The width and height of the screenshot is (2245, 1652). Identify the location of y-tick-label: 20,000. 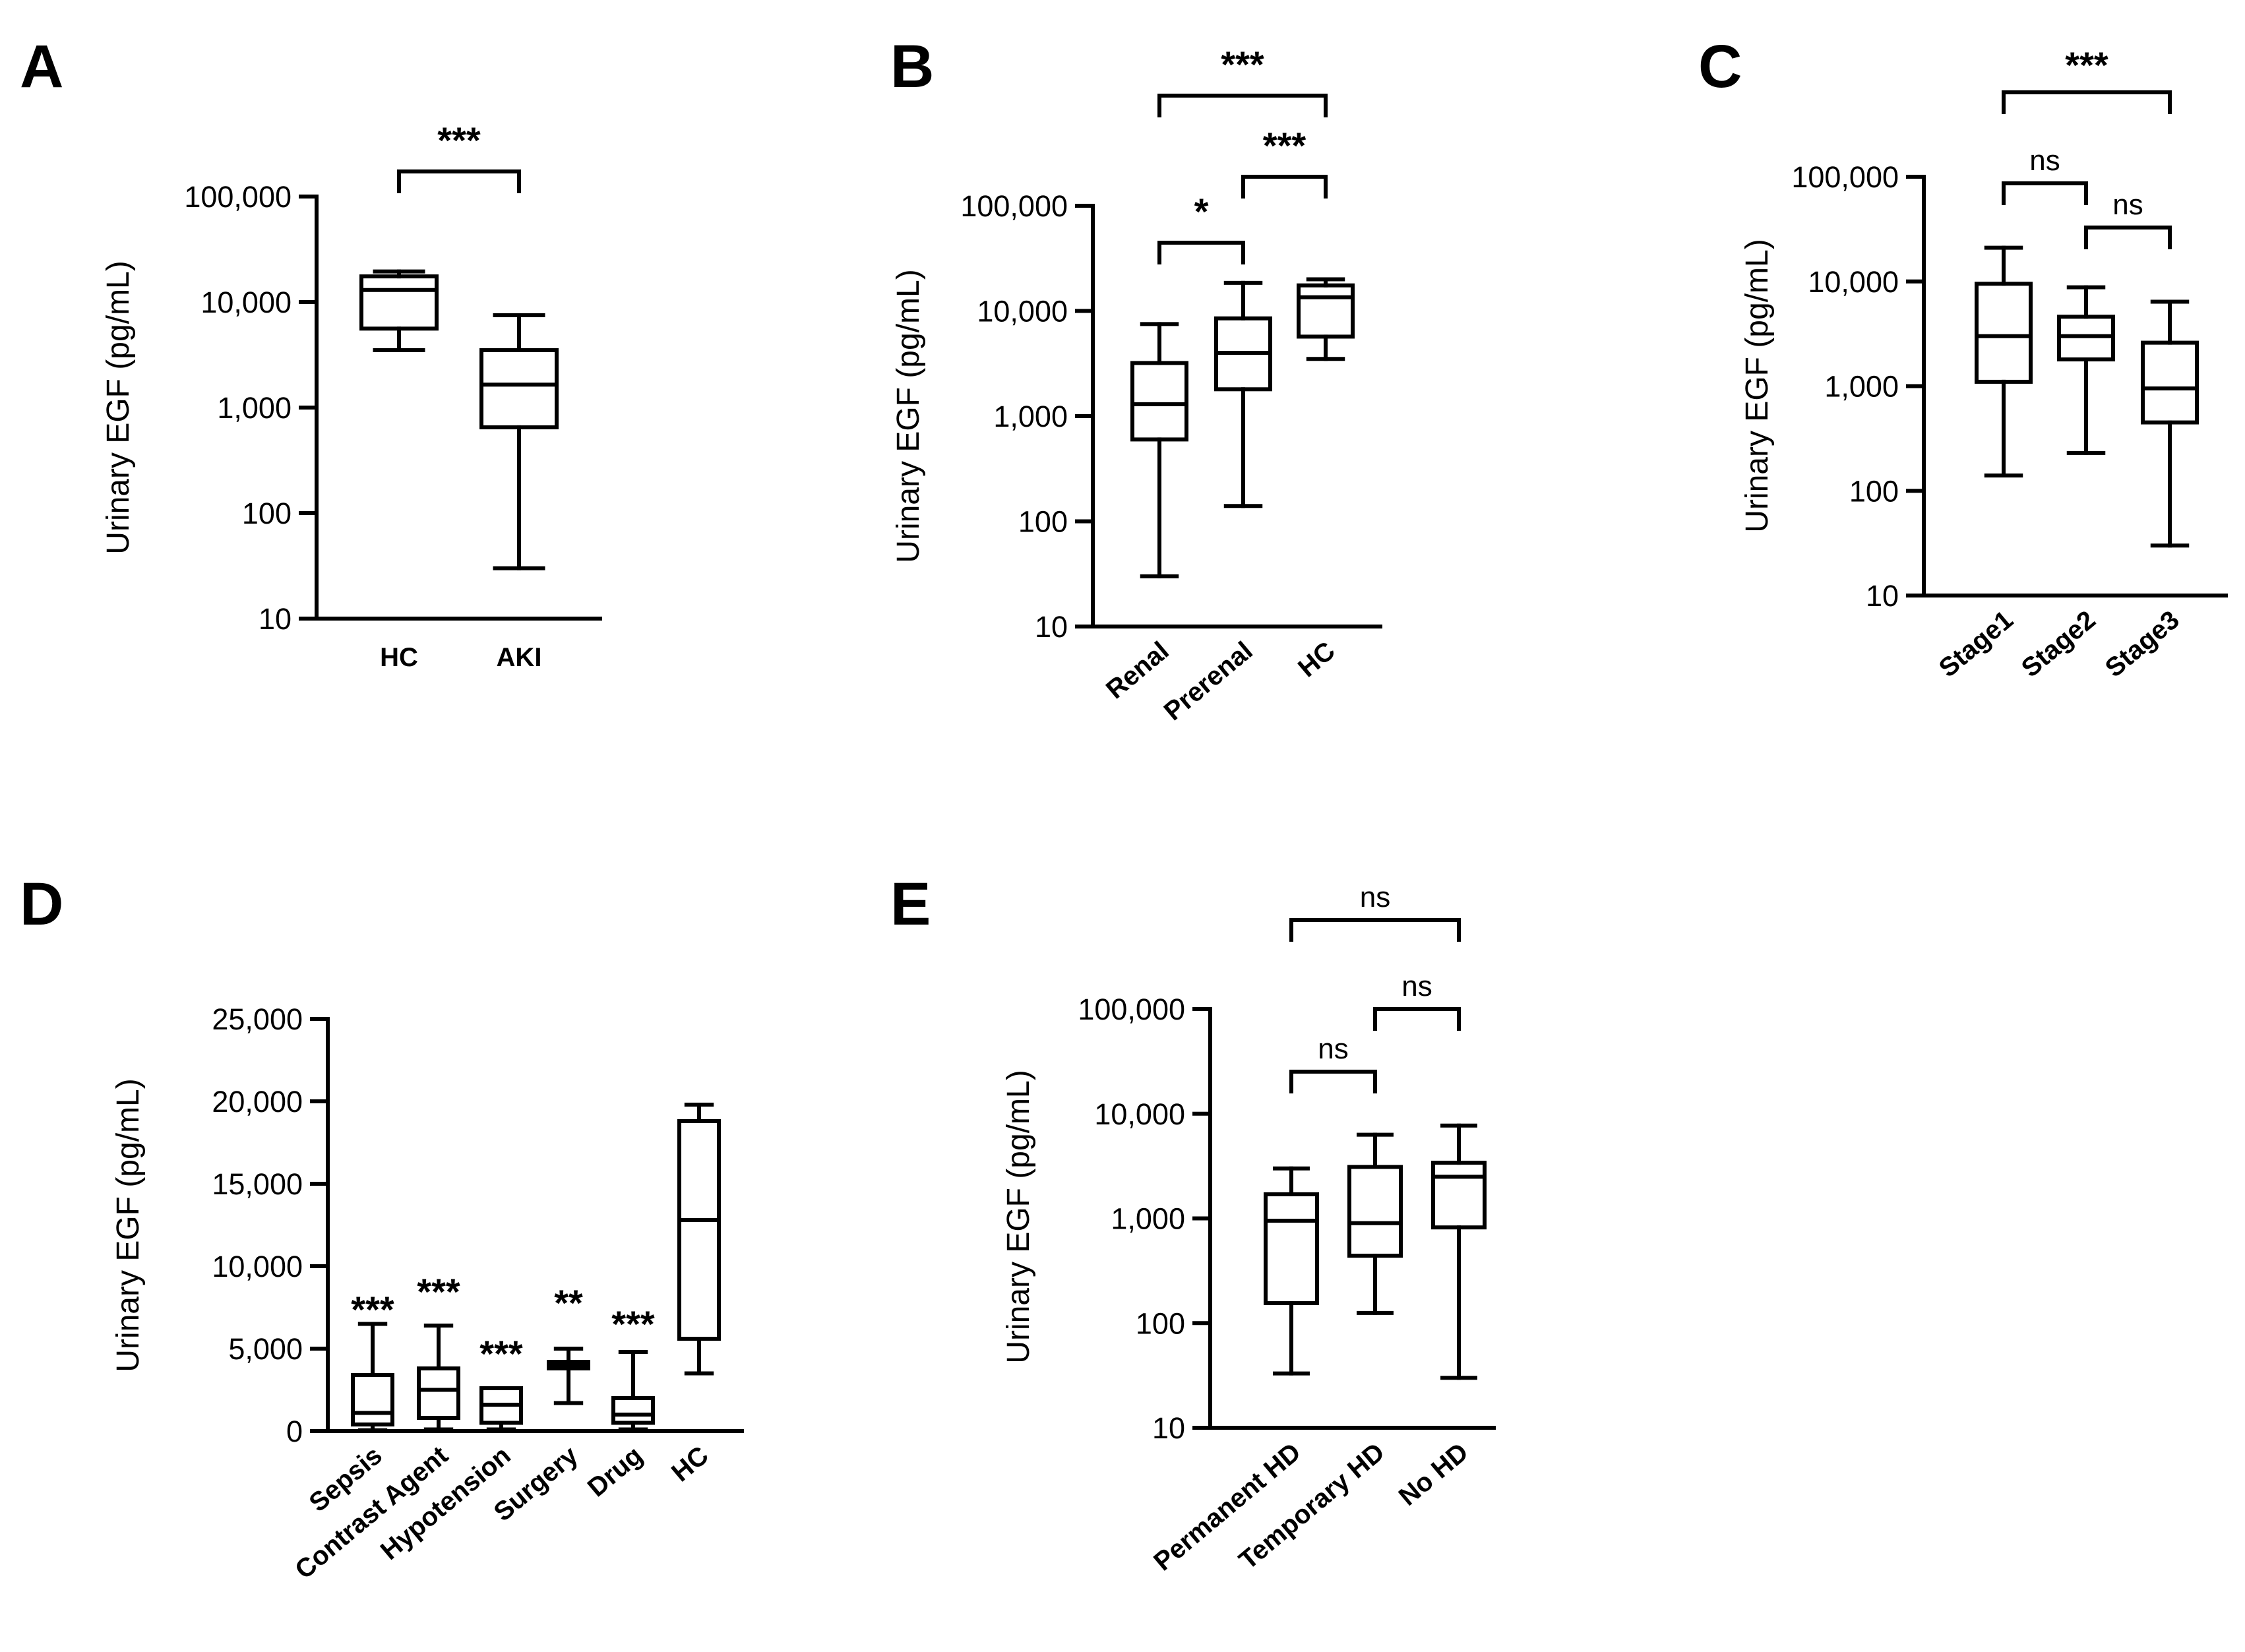
(257, 1101).